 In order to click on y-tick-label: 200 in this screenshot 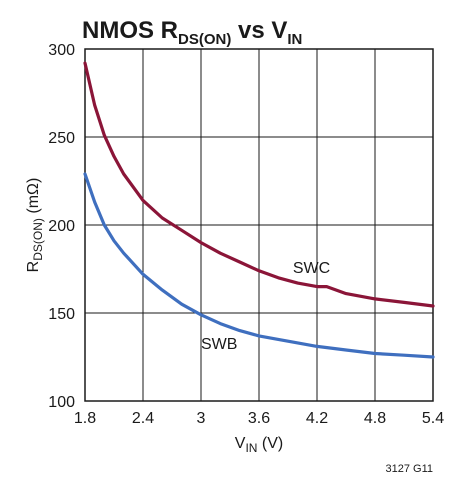, I will do `click(61, 226)`.